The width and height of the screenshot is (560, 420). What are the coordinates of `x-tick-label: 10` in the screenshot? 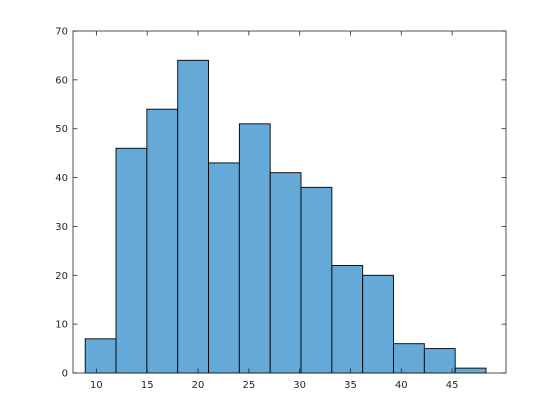 It's located at (96, 385).